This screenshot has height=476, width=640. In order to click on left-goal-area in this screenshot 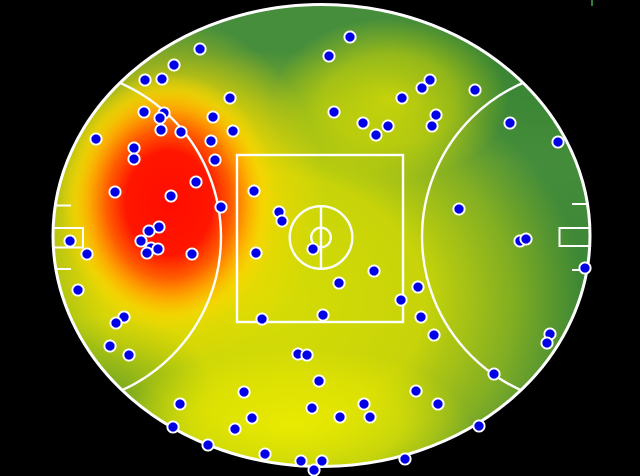, I will do `click(68, 237)`.